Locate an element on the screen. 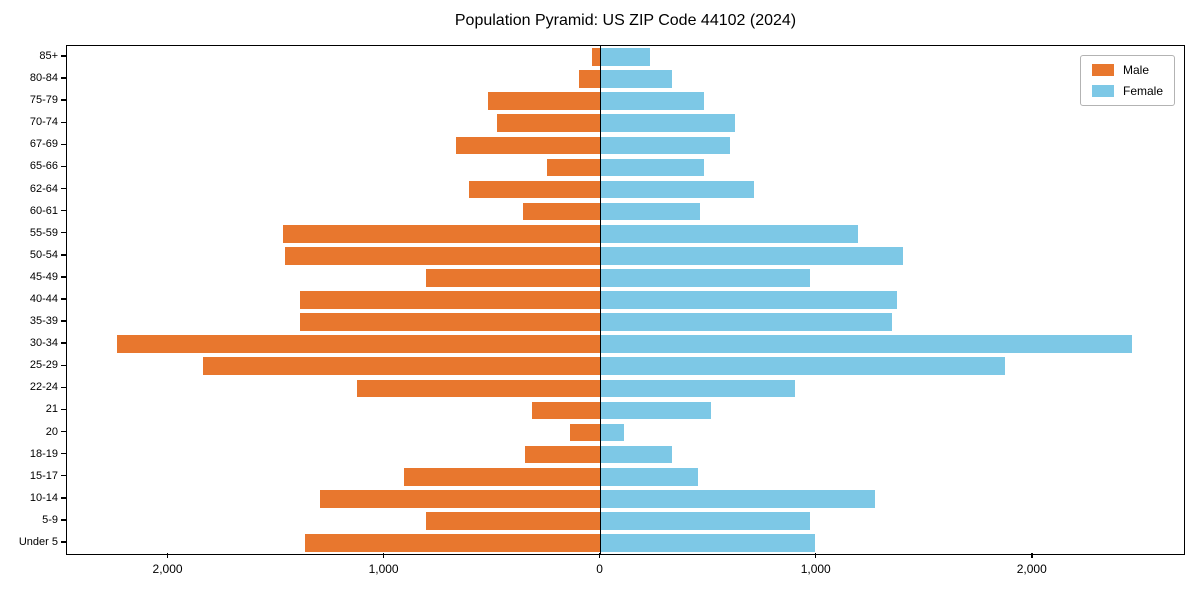 The height and width of the screenshot is (600, 1200). y-axis-tick-label: 45-49 is located at coordinates (43, 276).